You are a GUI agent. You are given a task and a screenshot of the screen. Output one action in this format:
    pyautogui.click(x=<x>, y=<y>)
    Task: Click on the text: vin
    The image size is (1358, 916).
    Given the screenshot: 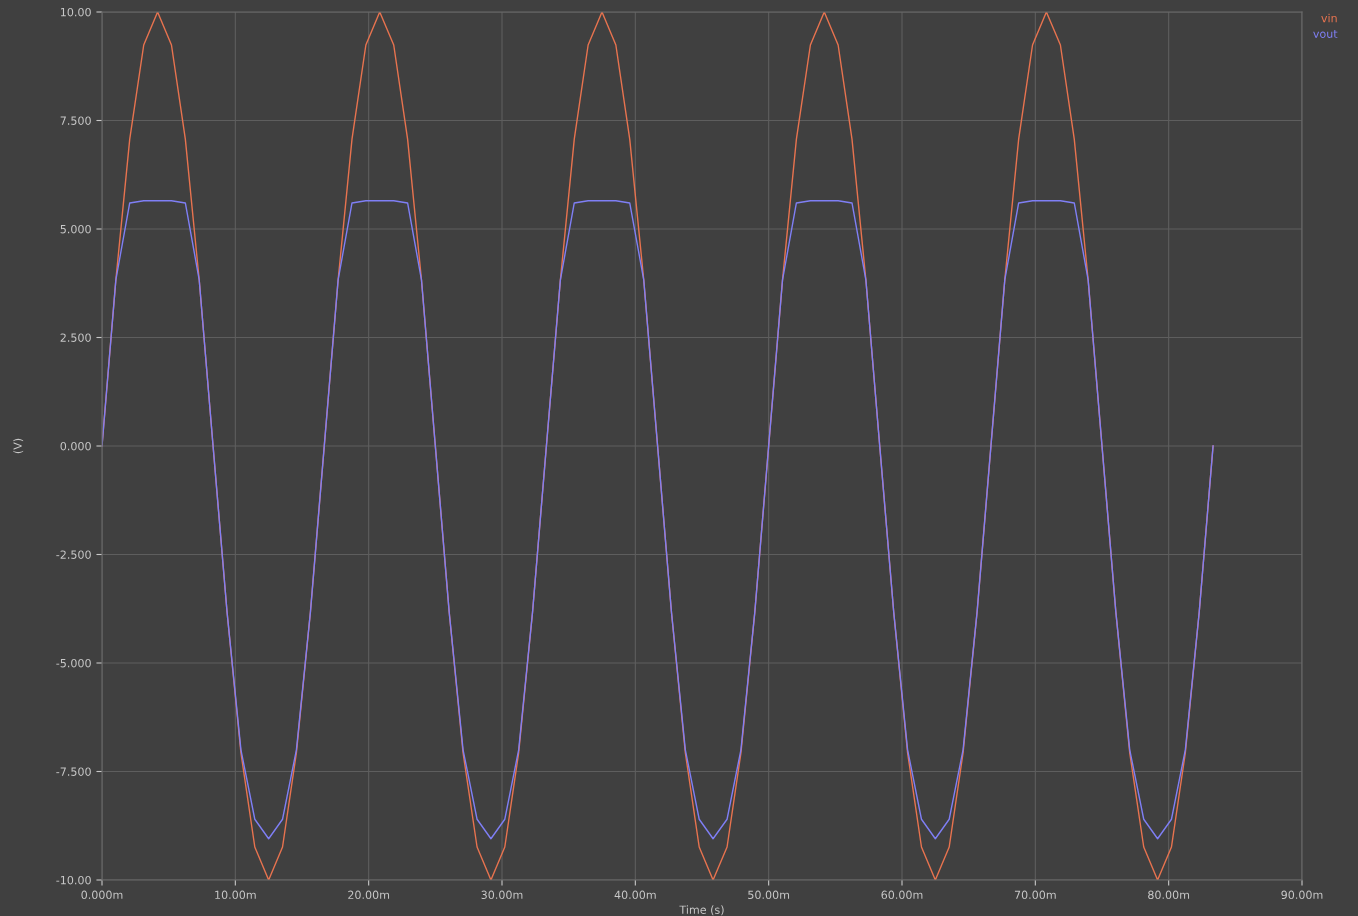 What is the action you would take?
    pyautogui.click(x=1329, y=18)
    